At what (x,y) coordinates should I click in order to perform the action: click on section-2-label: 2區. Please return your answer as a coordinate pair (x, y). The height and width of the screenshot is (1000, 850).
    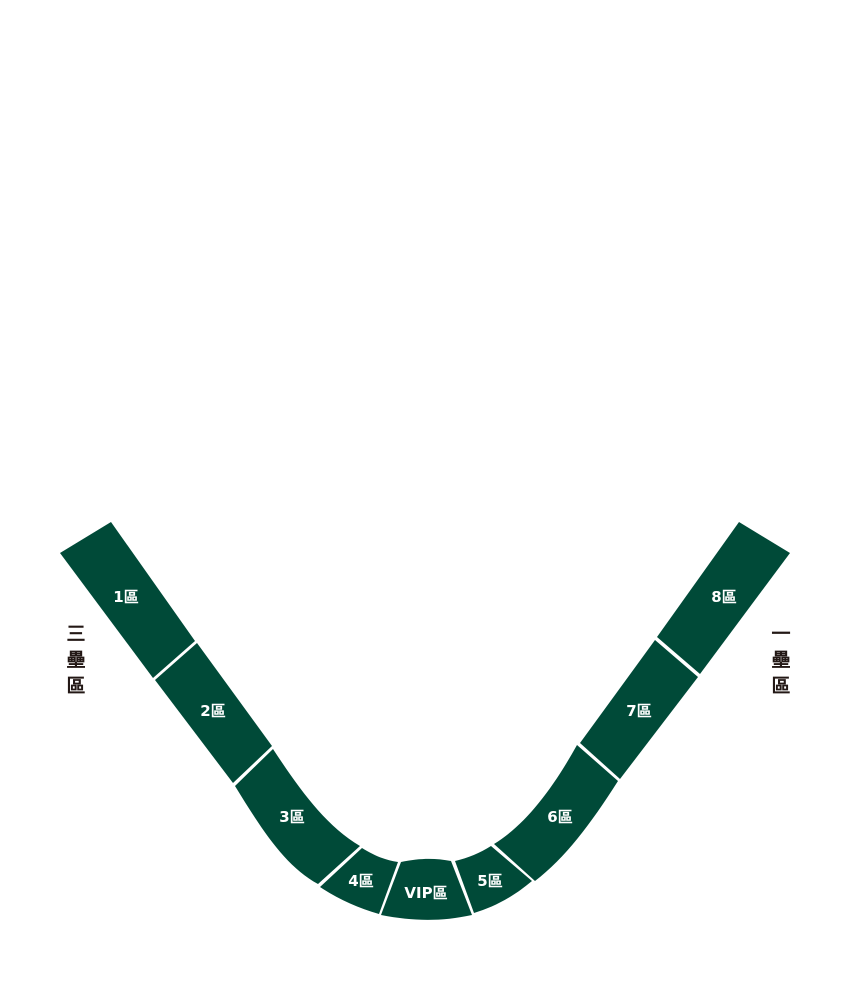
    Looking at the image, I should click on (212, 711).